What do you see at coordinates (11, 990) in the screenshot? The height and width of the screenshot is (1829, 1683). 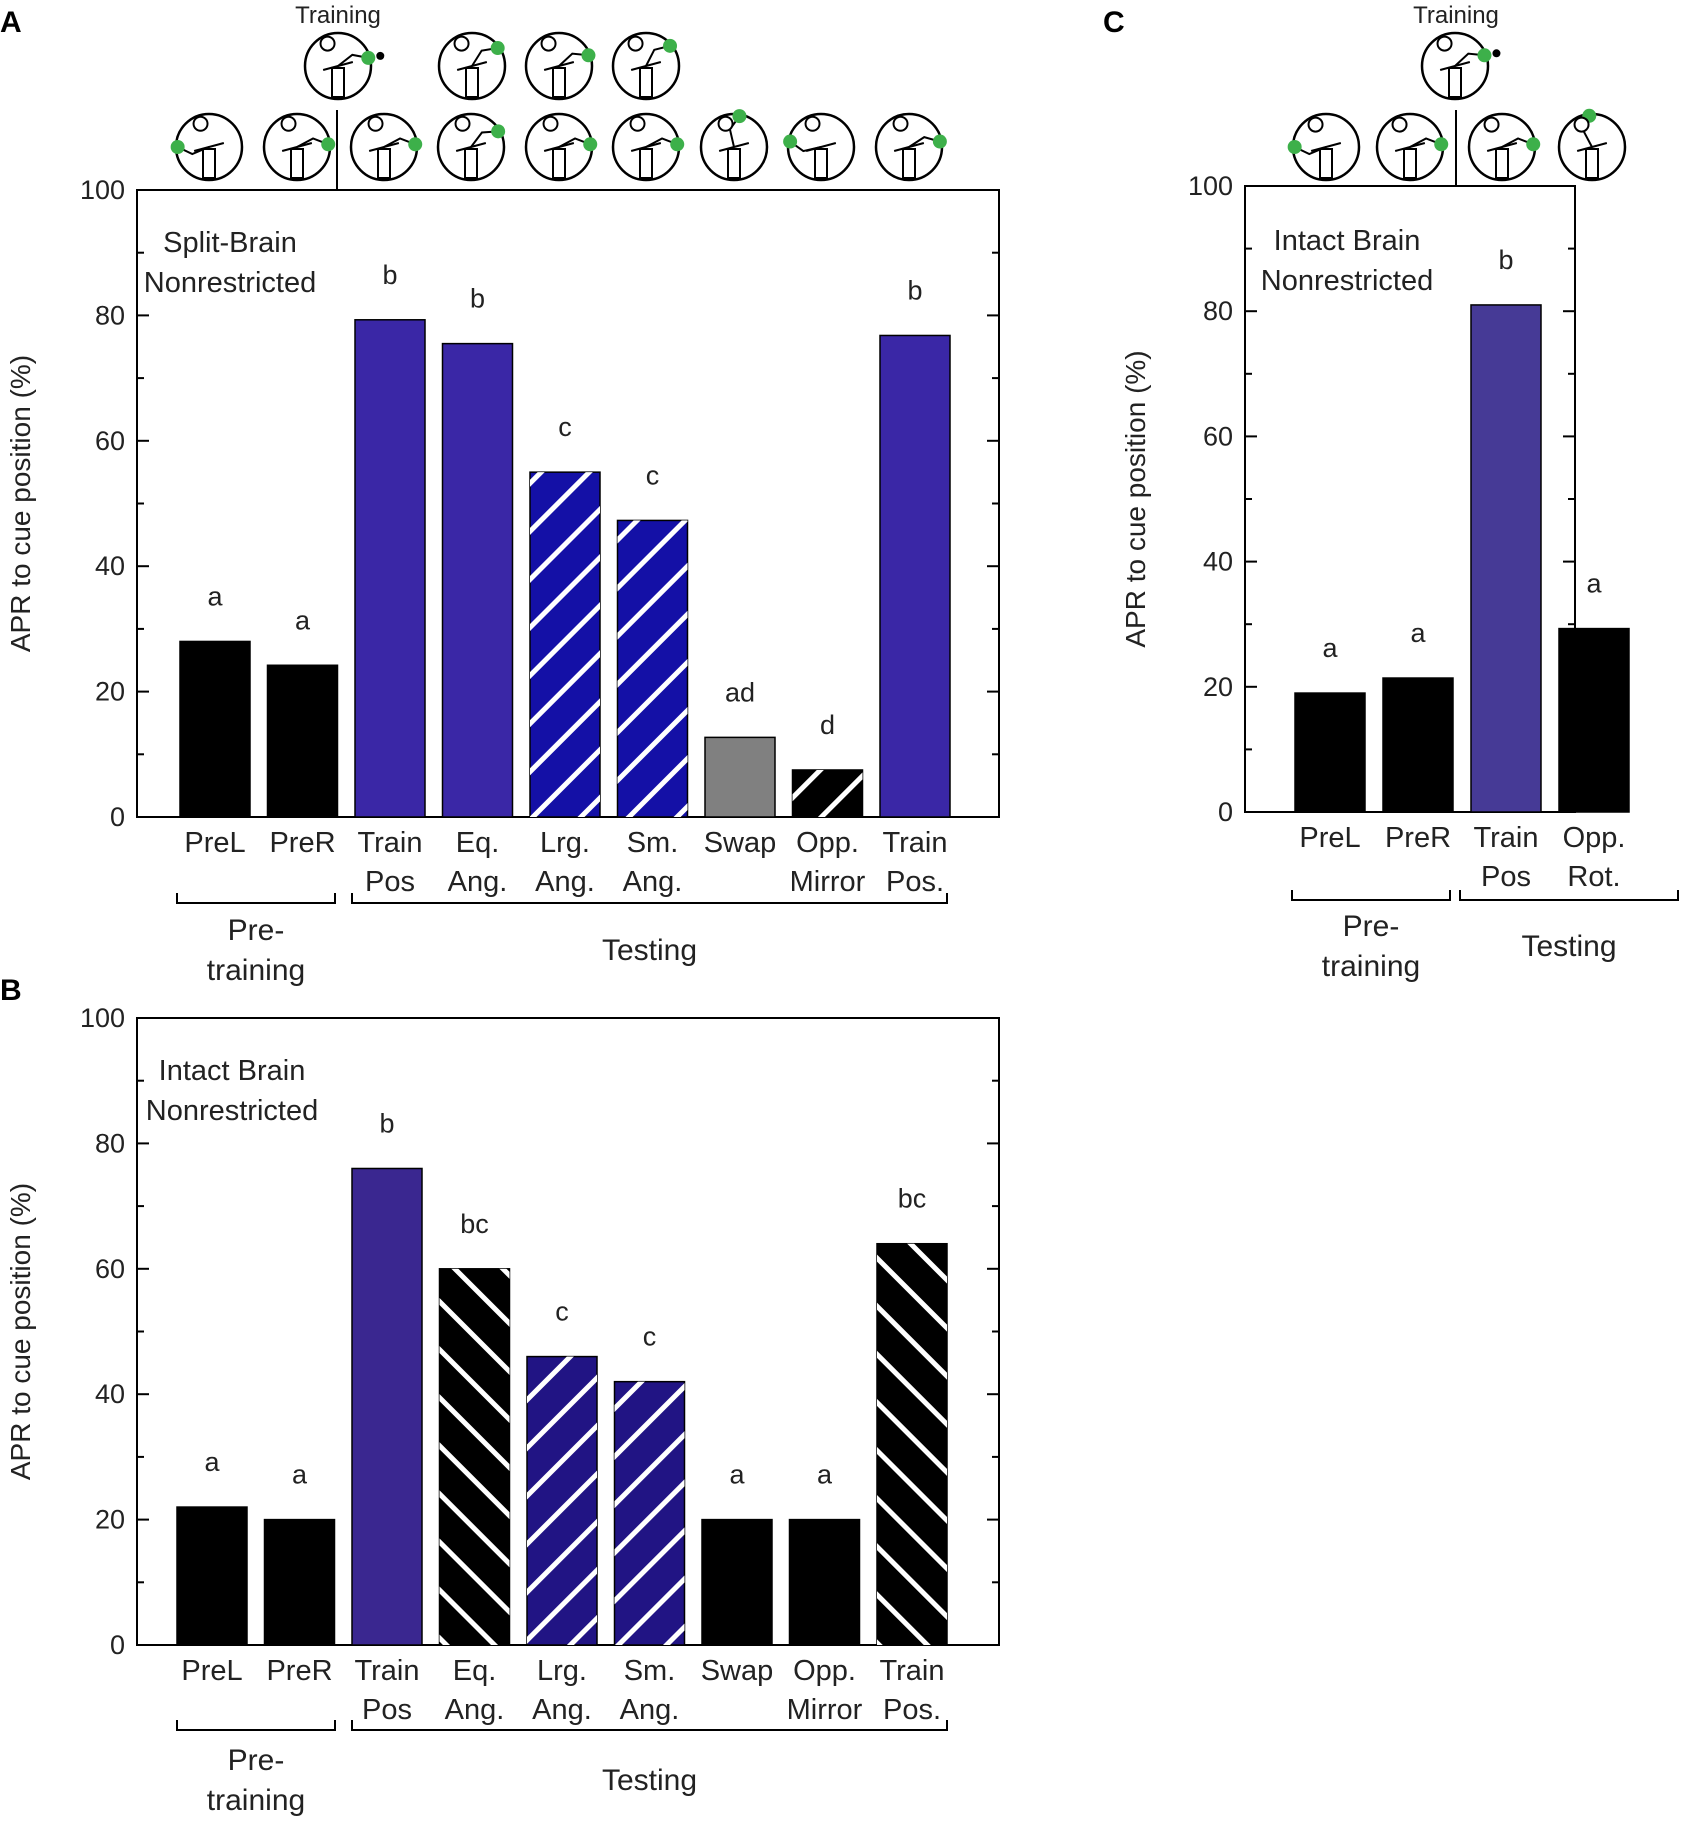 I see `panel-letter: B` at bounding box center [11, 990].